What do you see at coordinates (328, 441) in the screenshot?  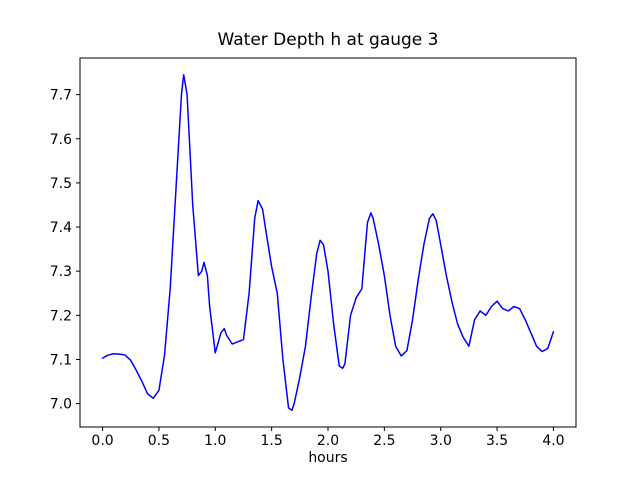 I see `x-tick-label: 2.0` at bounding box center [328, 441].